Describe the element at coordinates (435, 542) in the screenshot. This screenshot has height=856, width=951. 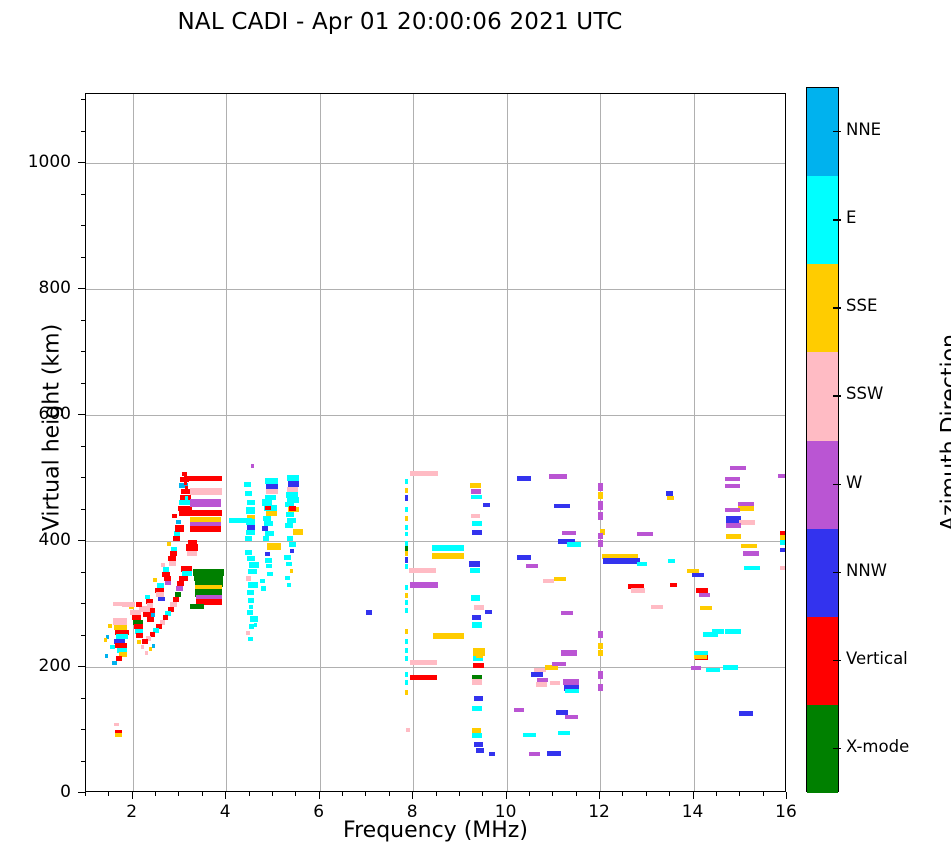
I see `gridline-horizontal` at that location.